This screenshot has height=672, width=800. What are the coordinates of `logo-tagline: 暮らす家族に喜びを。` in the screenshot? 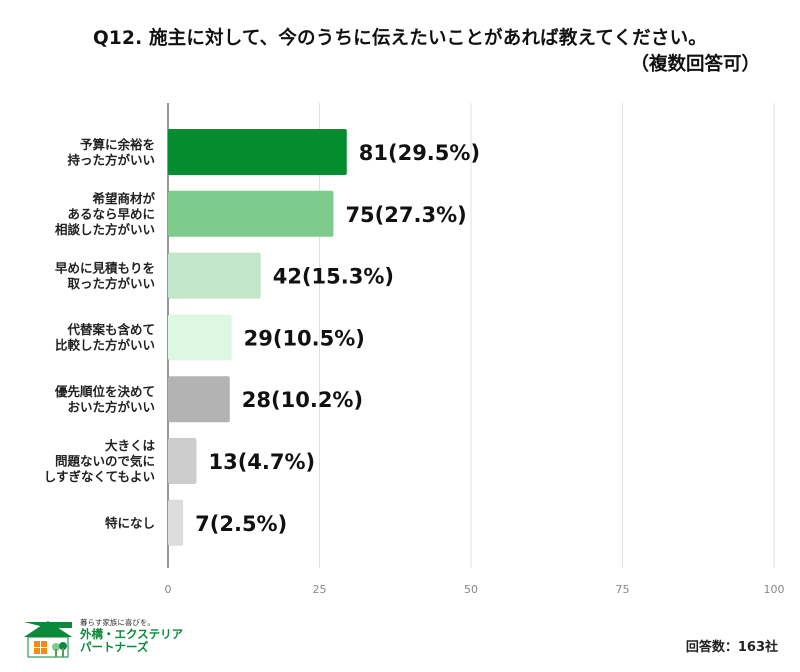 It's located at (117, 622).